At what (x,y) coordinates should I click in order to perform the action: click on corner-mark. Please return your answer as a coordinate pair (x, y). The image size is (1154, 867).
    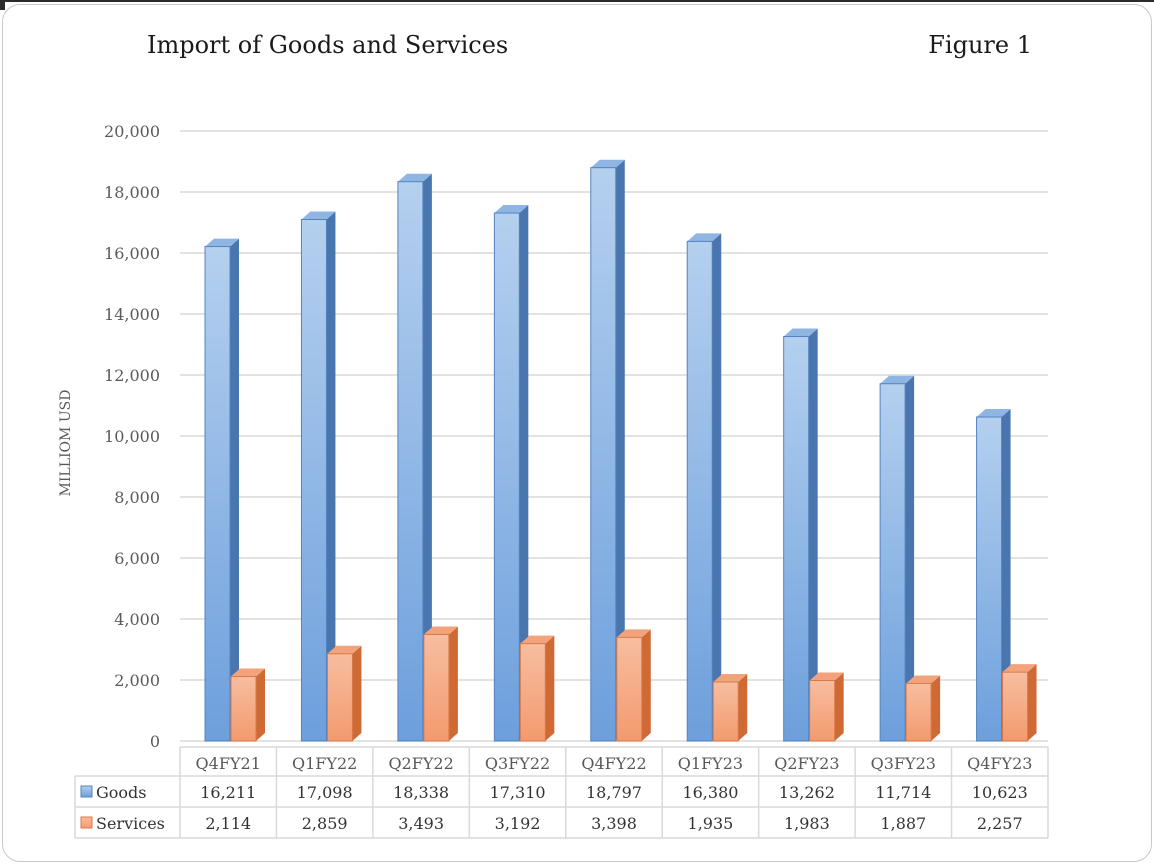
    Looking at the image, I should click on (2, 5).